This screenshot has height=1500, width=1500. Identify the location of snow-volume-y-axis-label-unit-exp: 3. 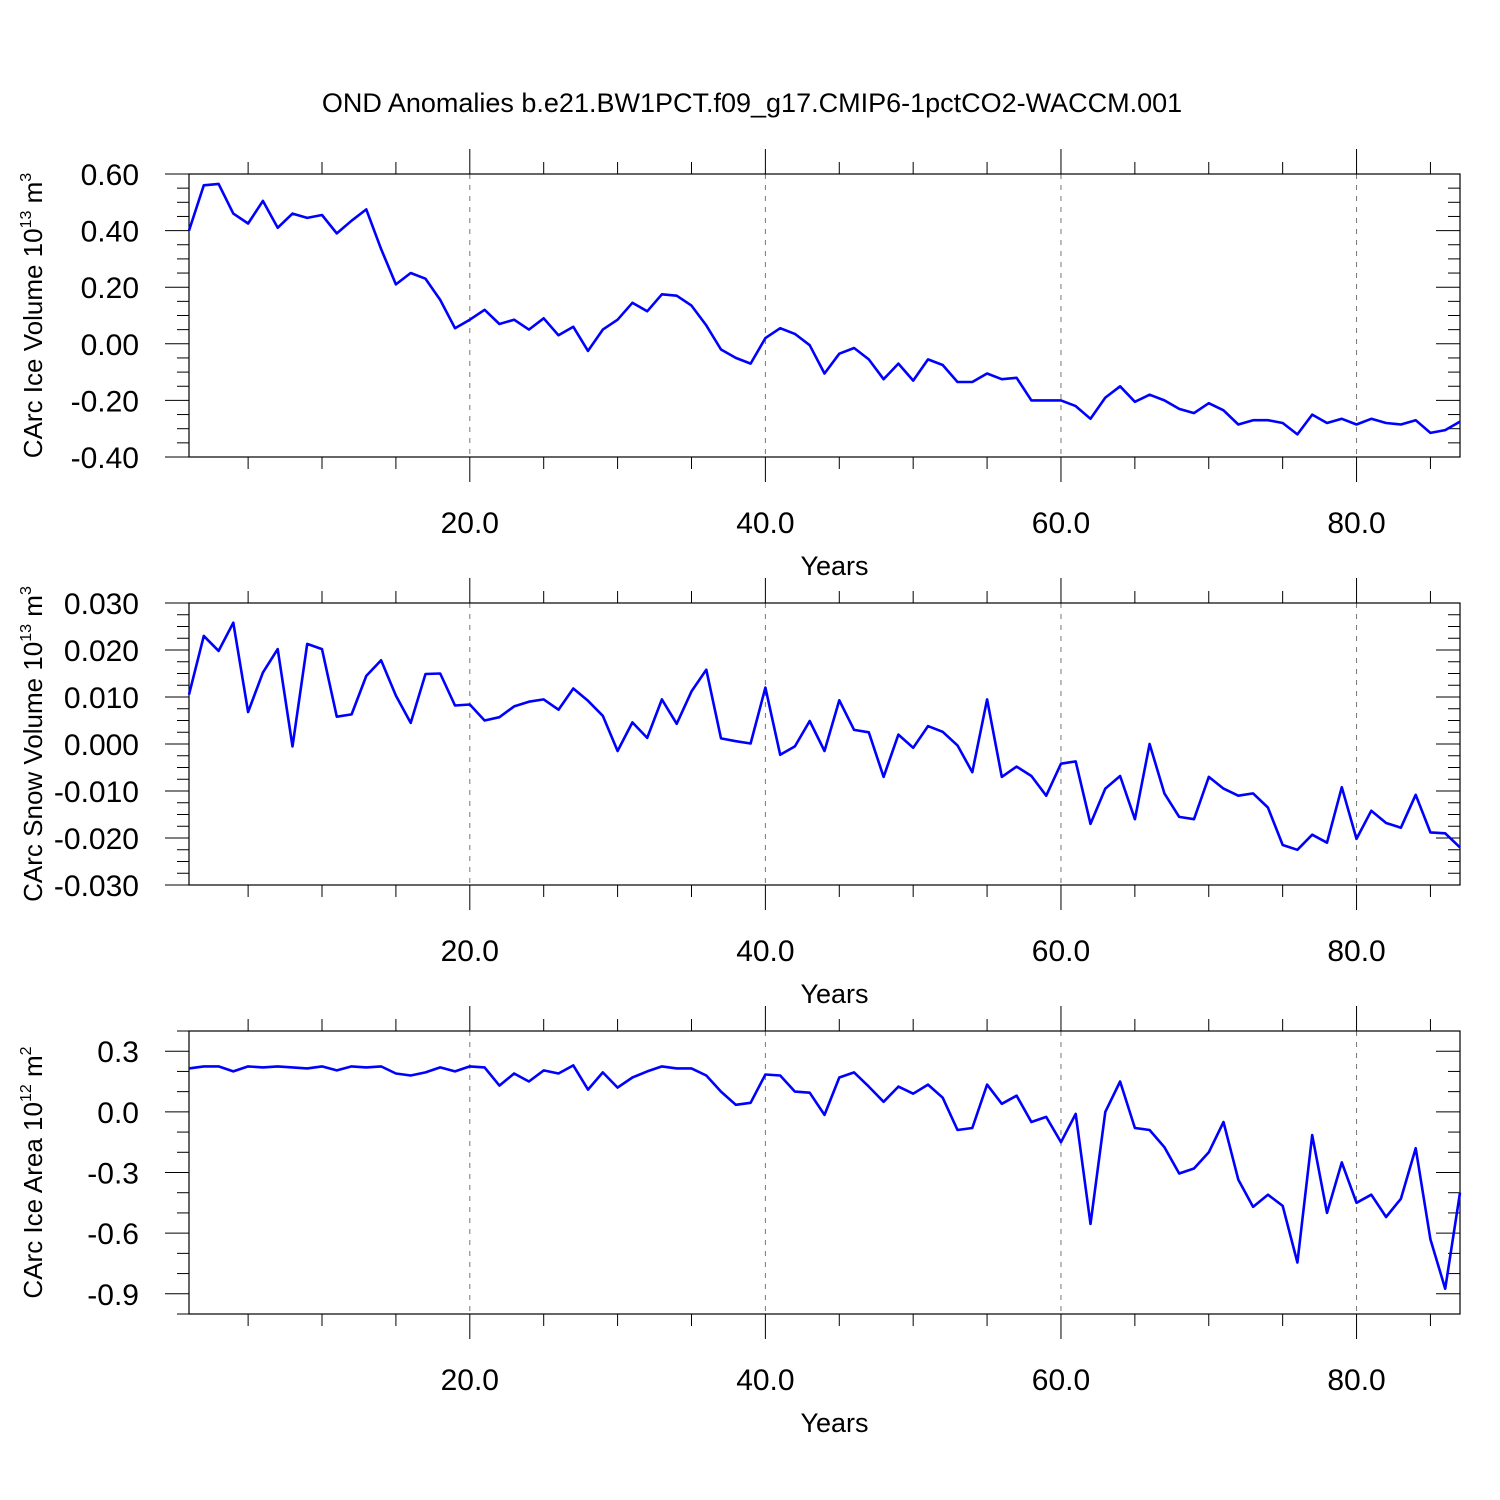
(26, 590).